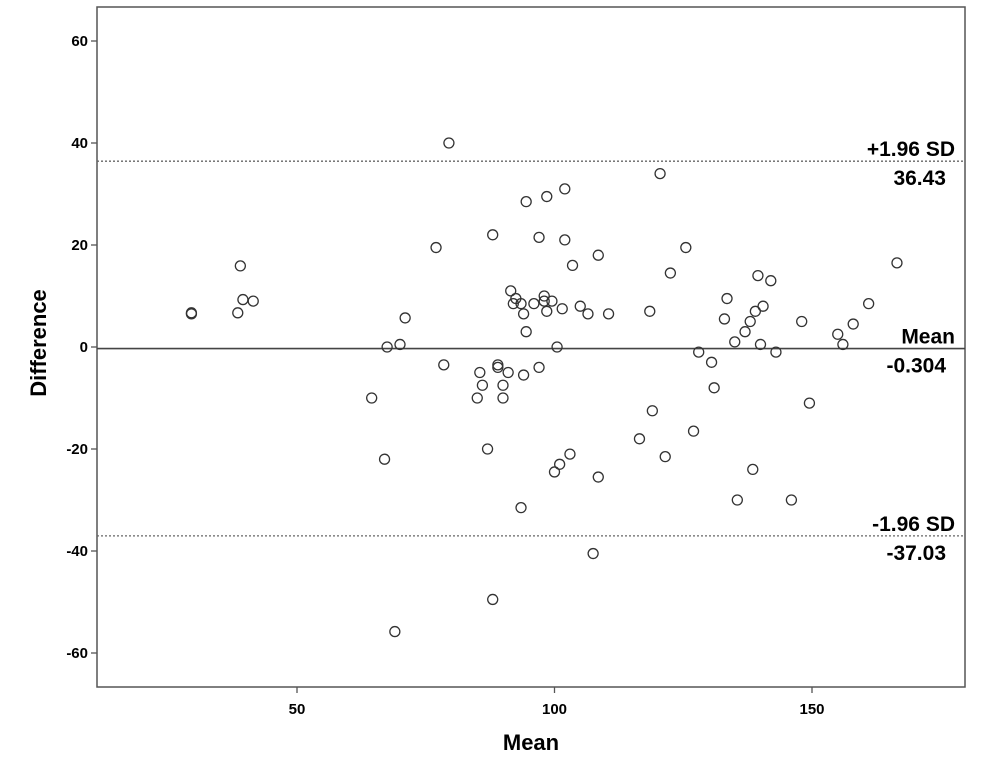  What do you see at coordinates (79, 245) in the screenshot?
I see `y-tick-label: 20` at bounding box center [79, 245].